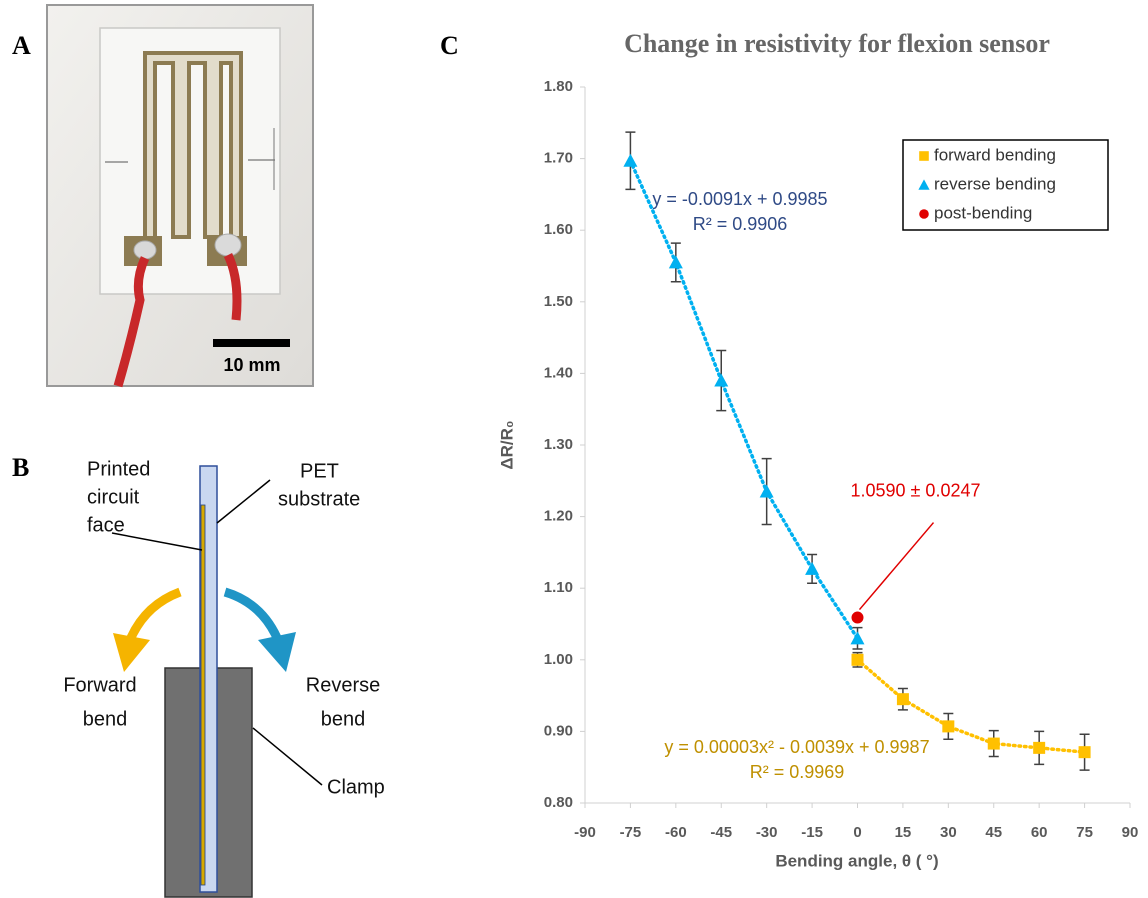 This screenshot has width=1148, height=898. What do you see at coordinates (558, 516) in the screenshot?
I see `y-tick-label: 1.20` at bounding box center [558, 516].